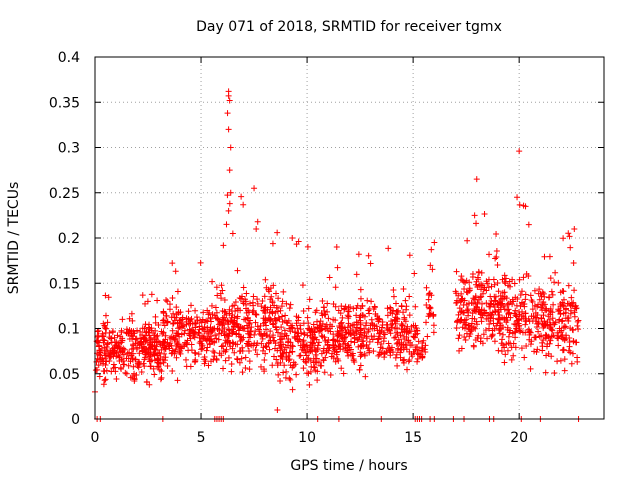  Describe the element at coordinates (64, 375) in the screenshot. I see `y-tick-label: 0.05` at that location.